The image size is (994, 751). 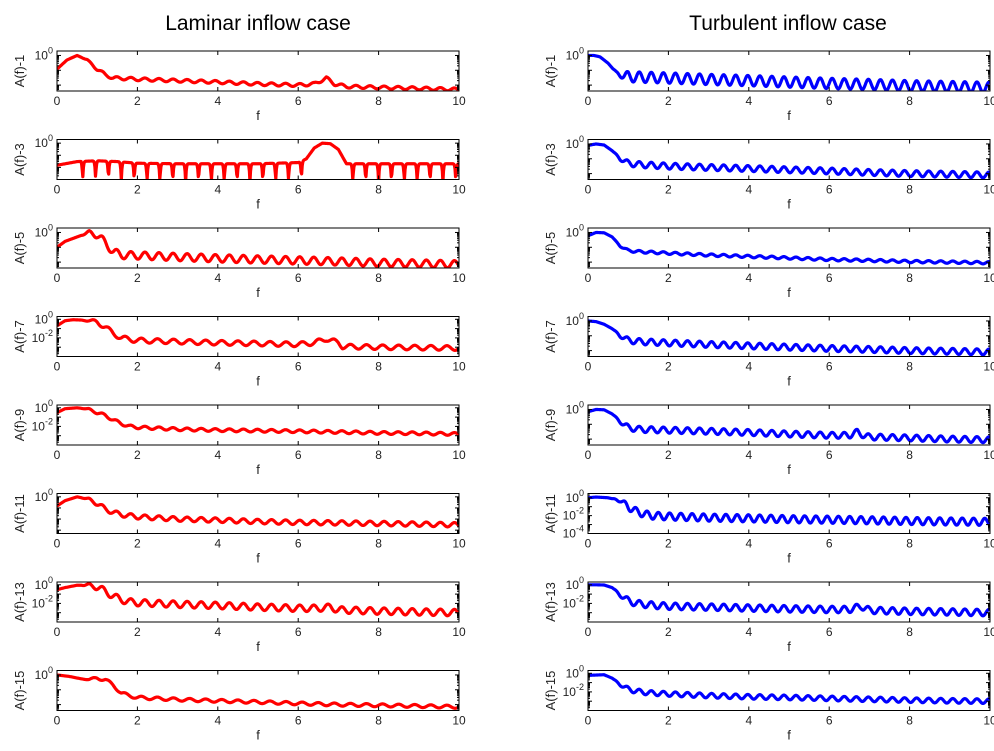 What do you see at coordinates (19, 248) in the screenshot?
I see `y-axis-label: A(f)-5` at bounding box center [19, 248].